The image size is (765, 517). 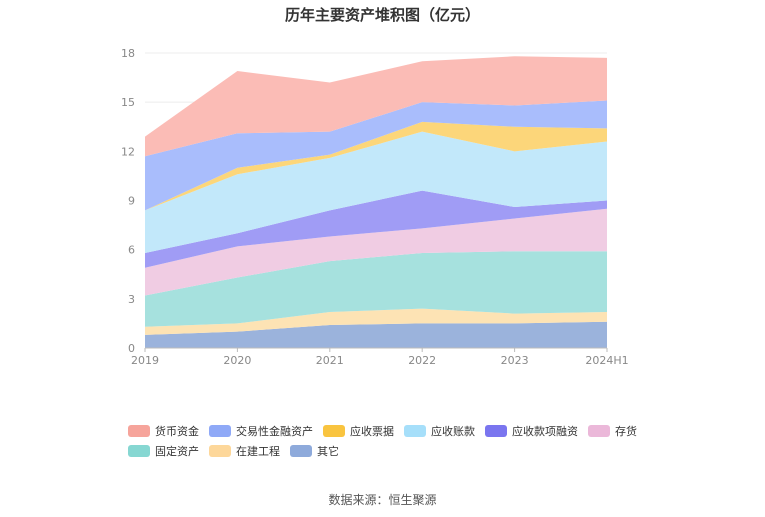 I want to click on legend-label-8: 其它, so click(x=328, y=451).